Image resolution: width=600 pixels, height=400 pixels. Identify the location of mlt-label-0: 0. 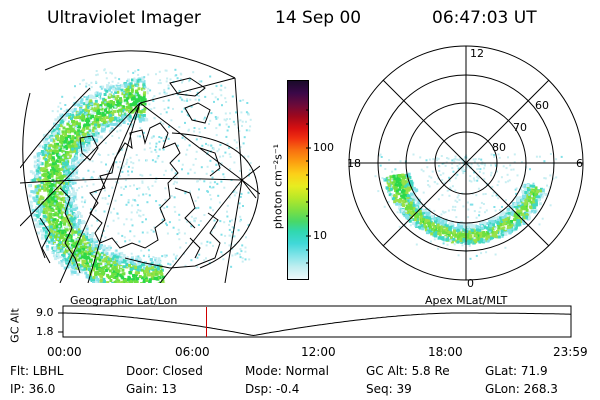
(470, 283).